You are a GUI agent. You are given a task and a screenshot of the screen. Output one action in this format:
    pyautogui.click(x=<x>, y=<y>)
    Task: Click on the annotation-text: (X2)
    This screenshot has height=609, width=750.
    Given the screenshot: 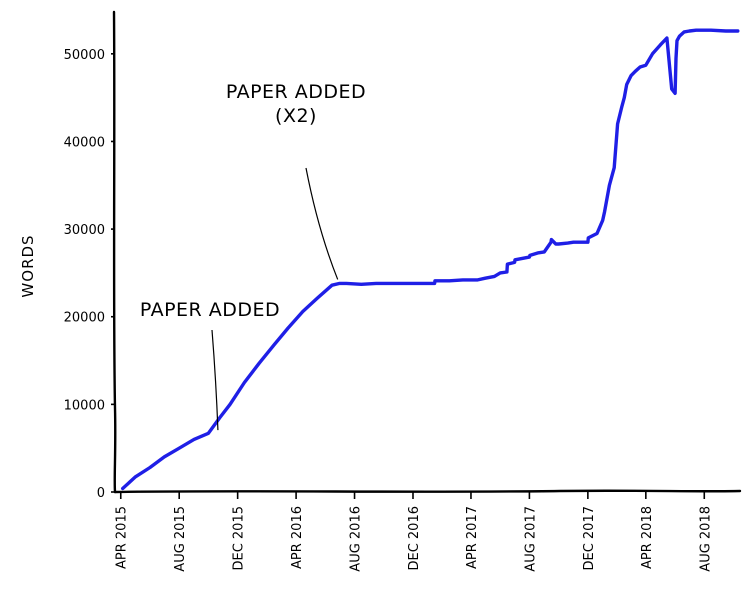 What is the action you would take?
    pyautogui.click(x=296, y=116)
    